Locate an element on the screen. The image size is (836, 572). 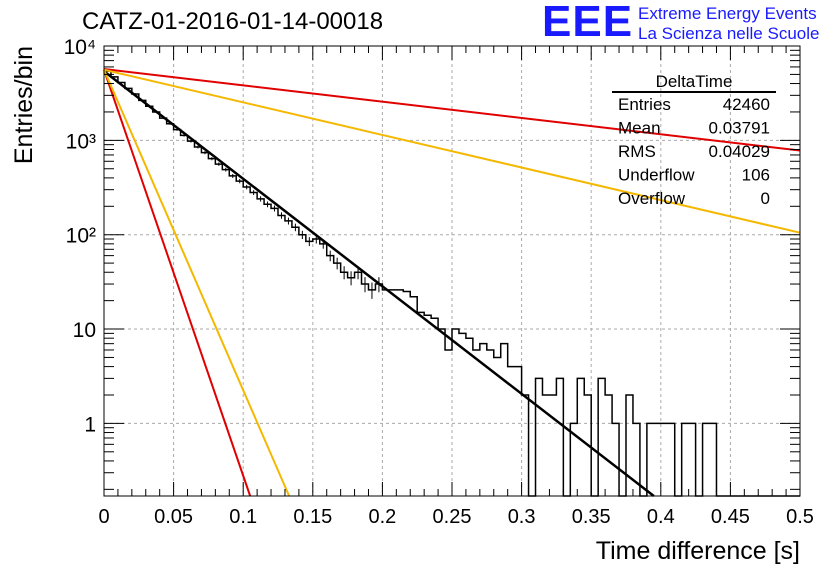
x-tick-label: 0.3 is located at coordinates (522, 517).